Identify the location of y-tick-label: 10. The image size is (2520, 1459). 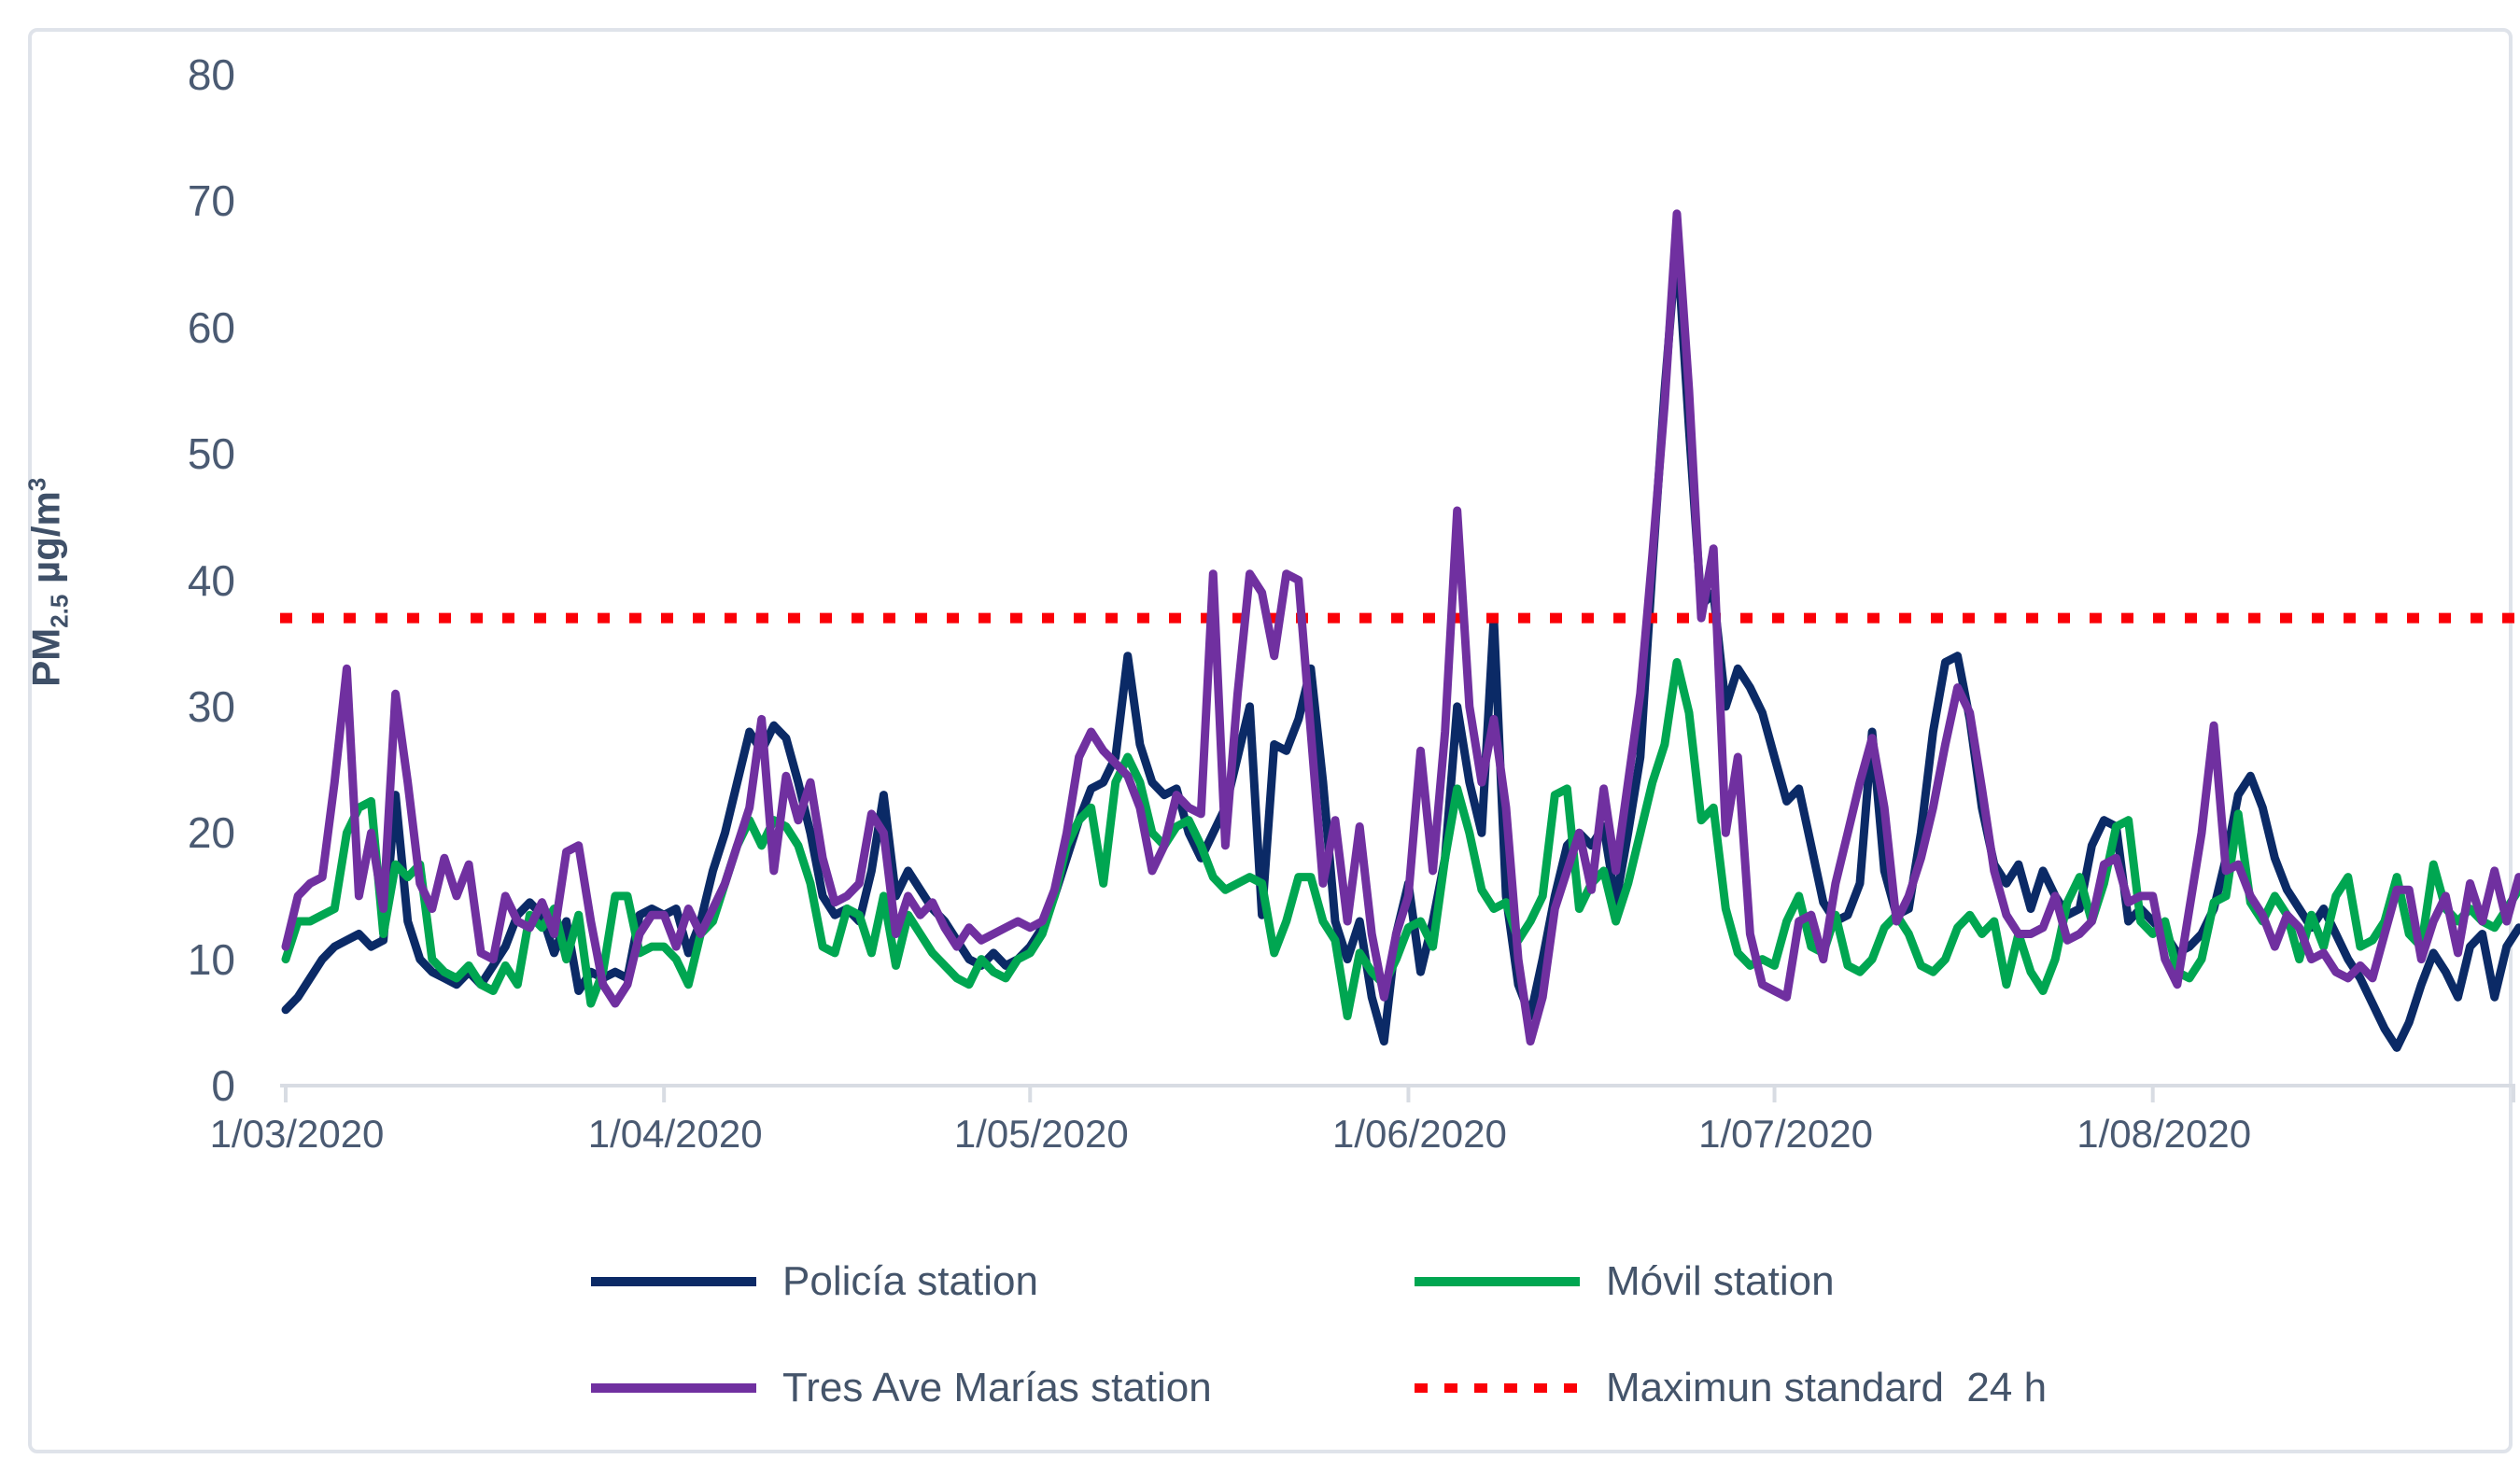
(211, 959).